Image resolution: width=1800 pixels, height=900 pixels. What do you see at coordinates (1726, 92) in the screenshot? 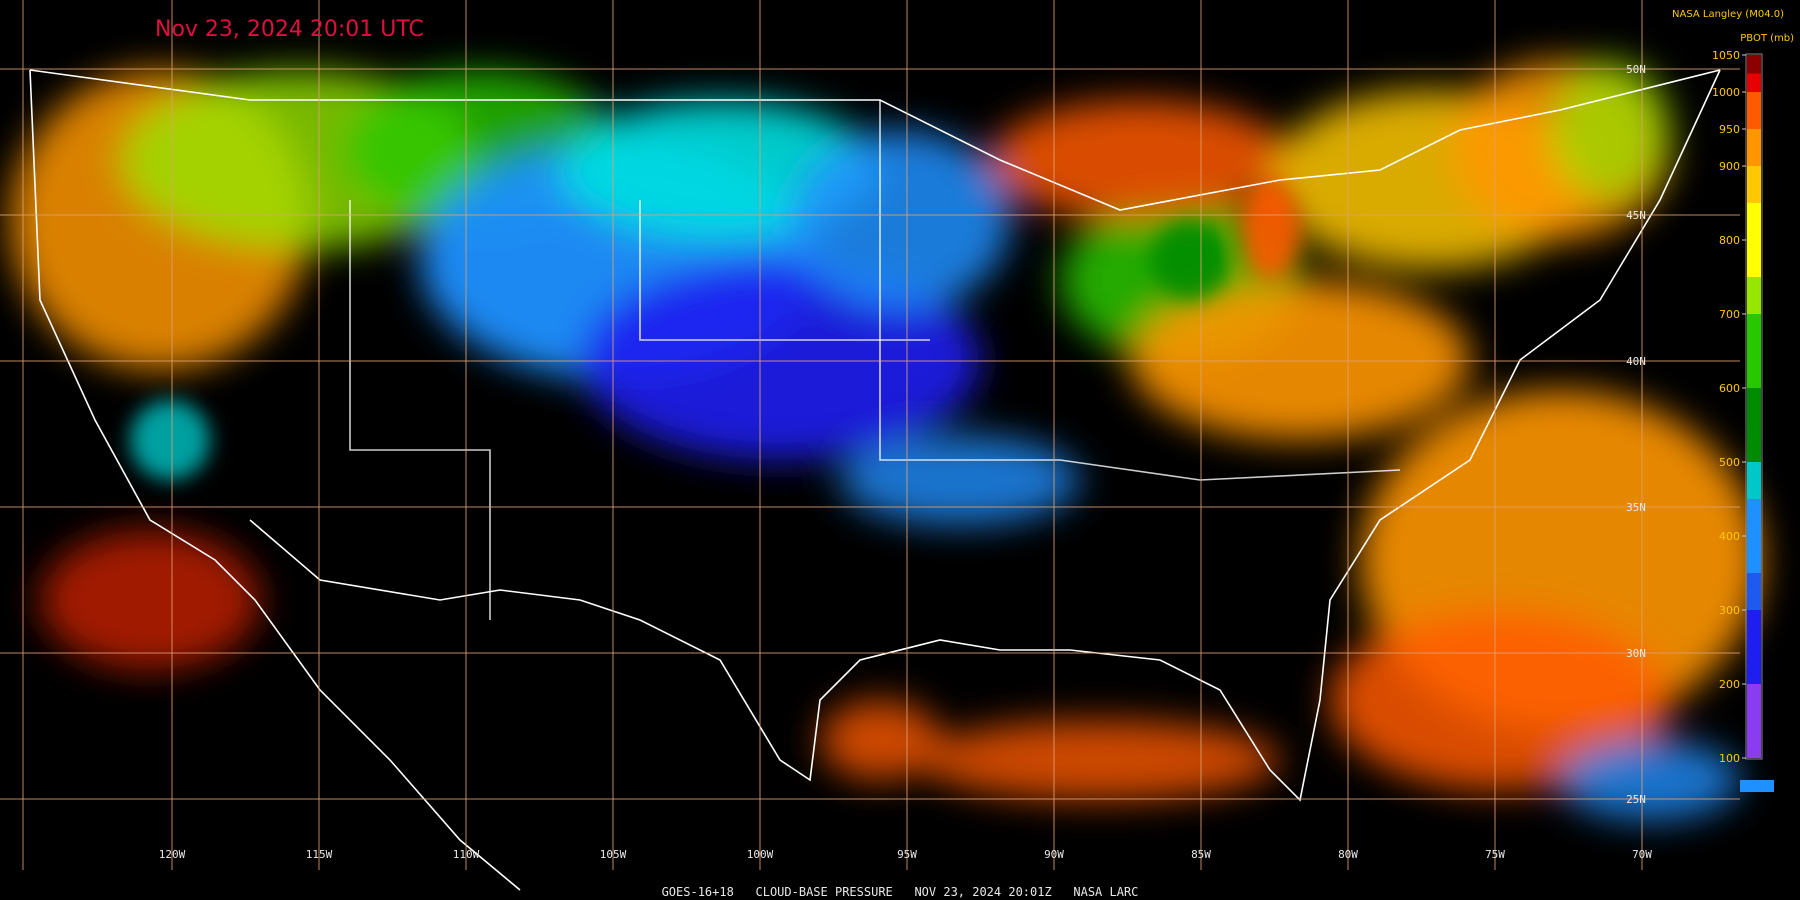
I see `colorbar-tick-label: 1000` at bounding box center [1726, 92].